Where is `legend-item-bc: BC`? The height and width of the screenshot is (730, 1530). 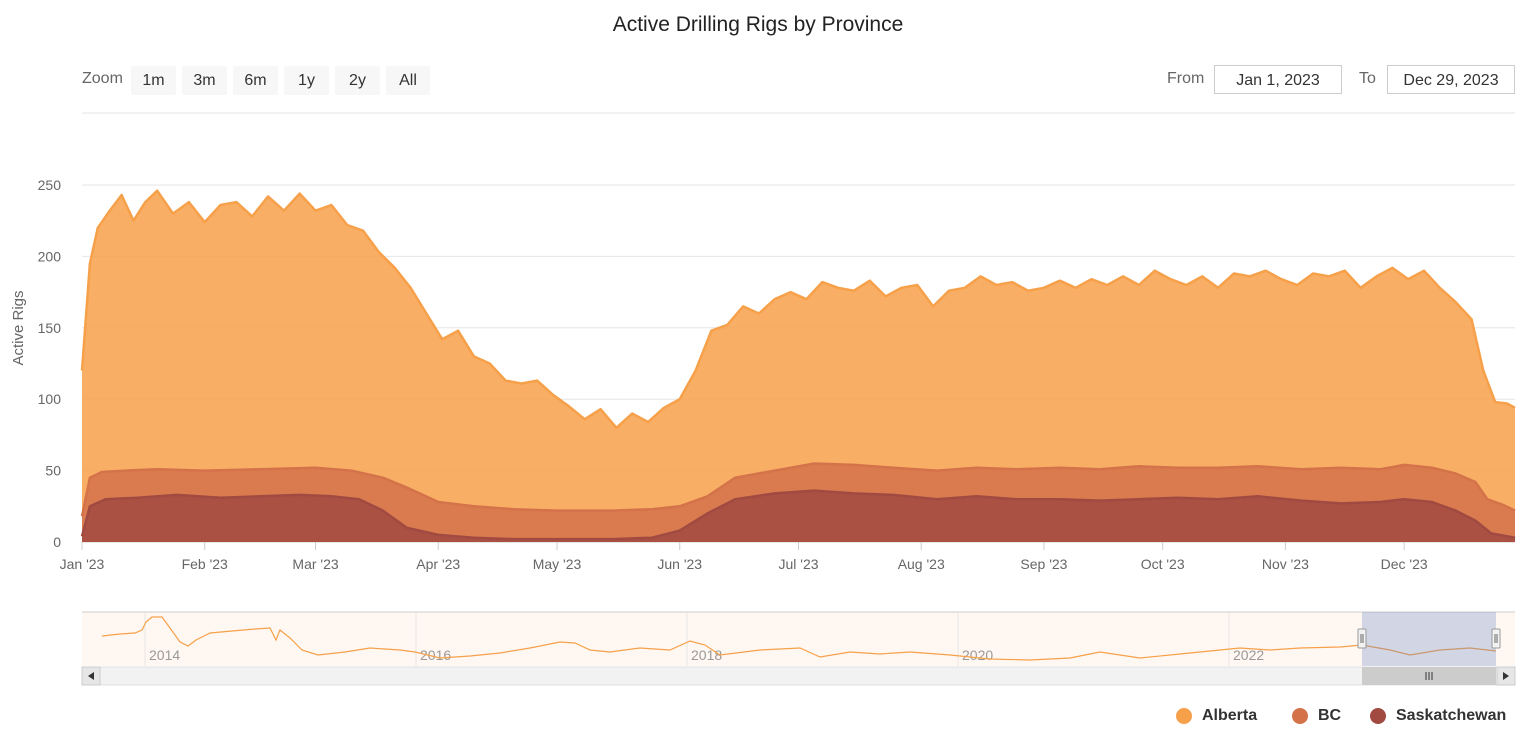
legend-item-bc: BC is located at coordinates (1316, 716).